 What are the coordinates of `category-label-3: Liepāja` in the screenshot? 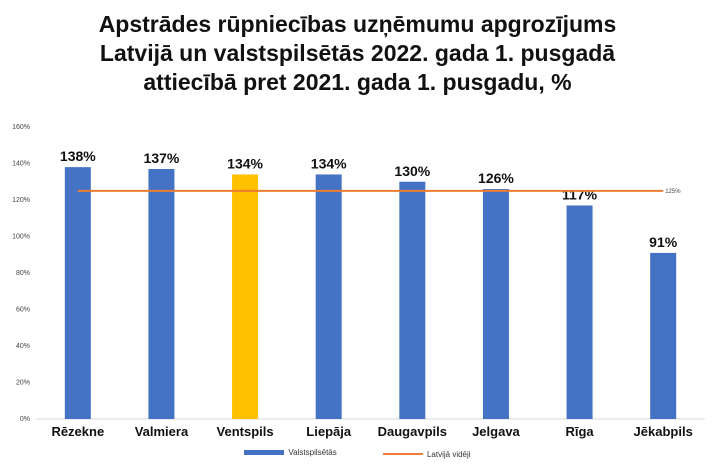 It's located at (329, 431).